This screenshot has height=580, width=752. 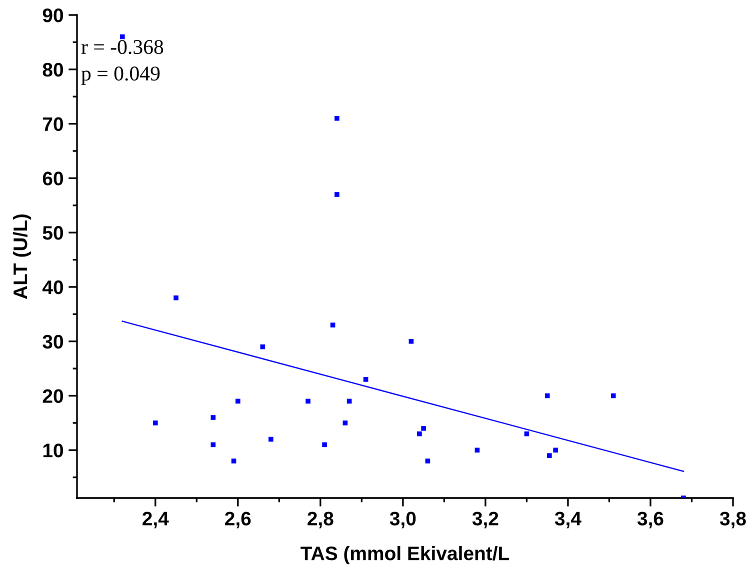 What do you see at coordinates (53, 341) in the screenshot?
I see `y-tick-label: 30` at bounding box center [53, 341].